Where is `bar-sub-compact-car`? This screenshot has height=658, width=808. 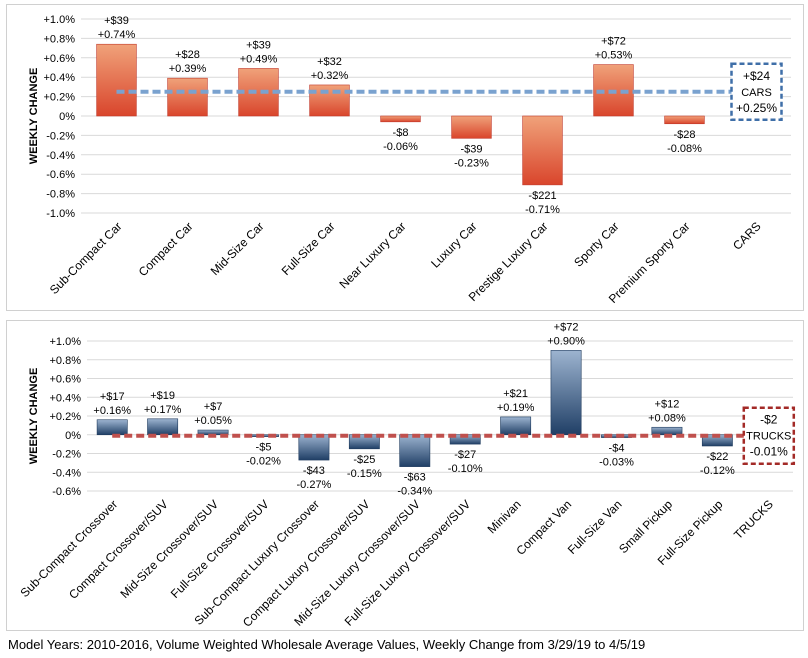
bar-sub-compact-car is located at coordinates (116, 80).